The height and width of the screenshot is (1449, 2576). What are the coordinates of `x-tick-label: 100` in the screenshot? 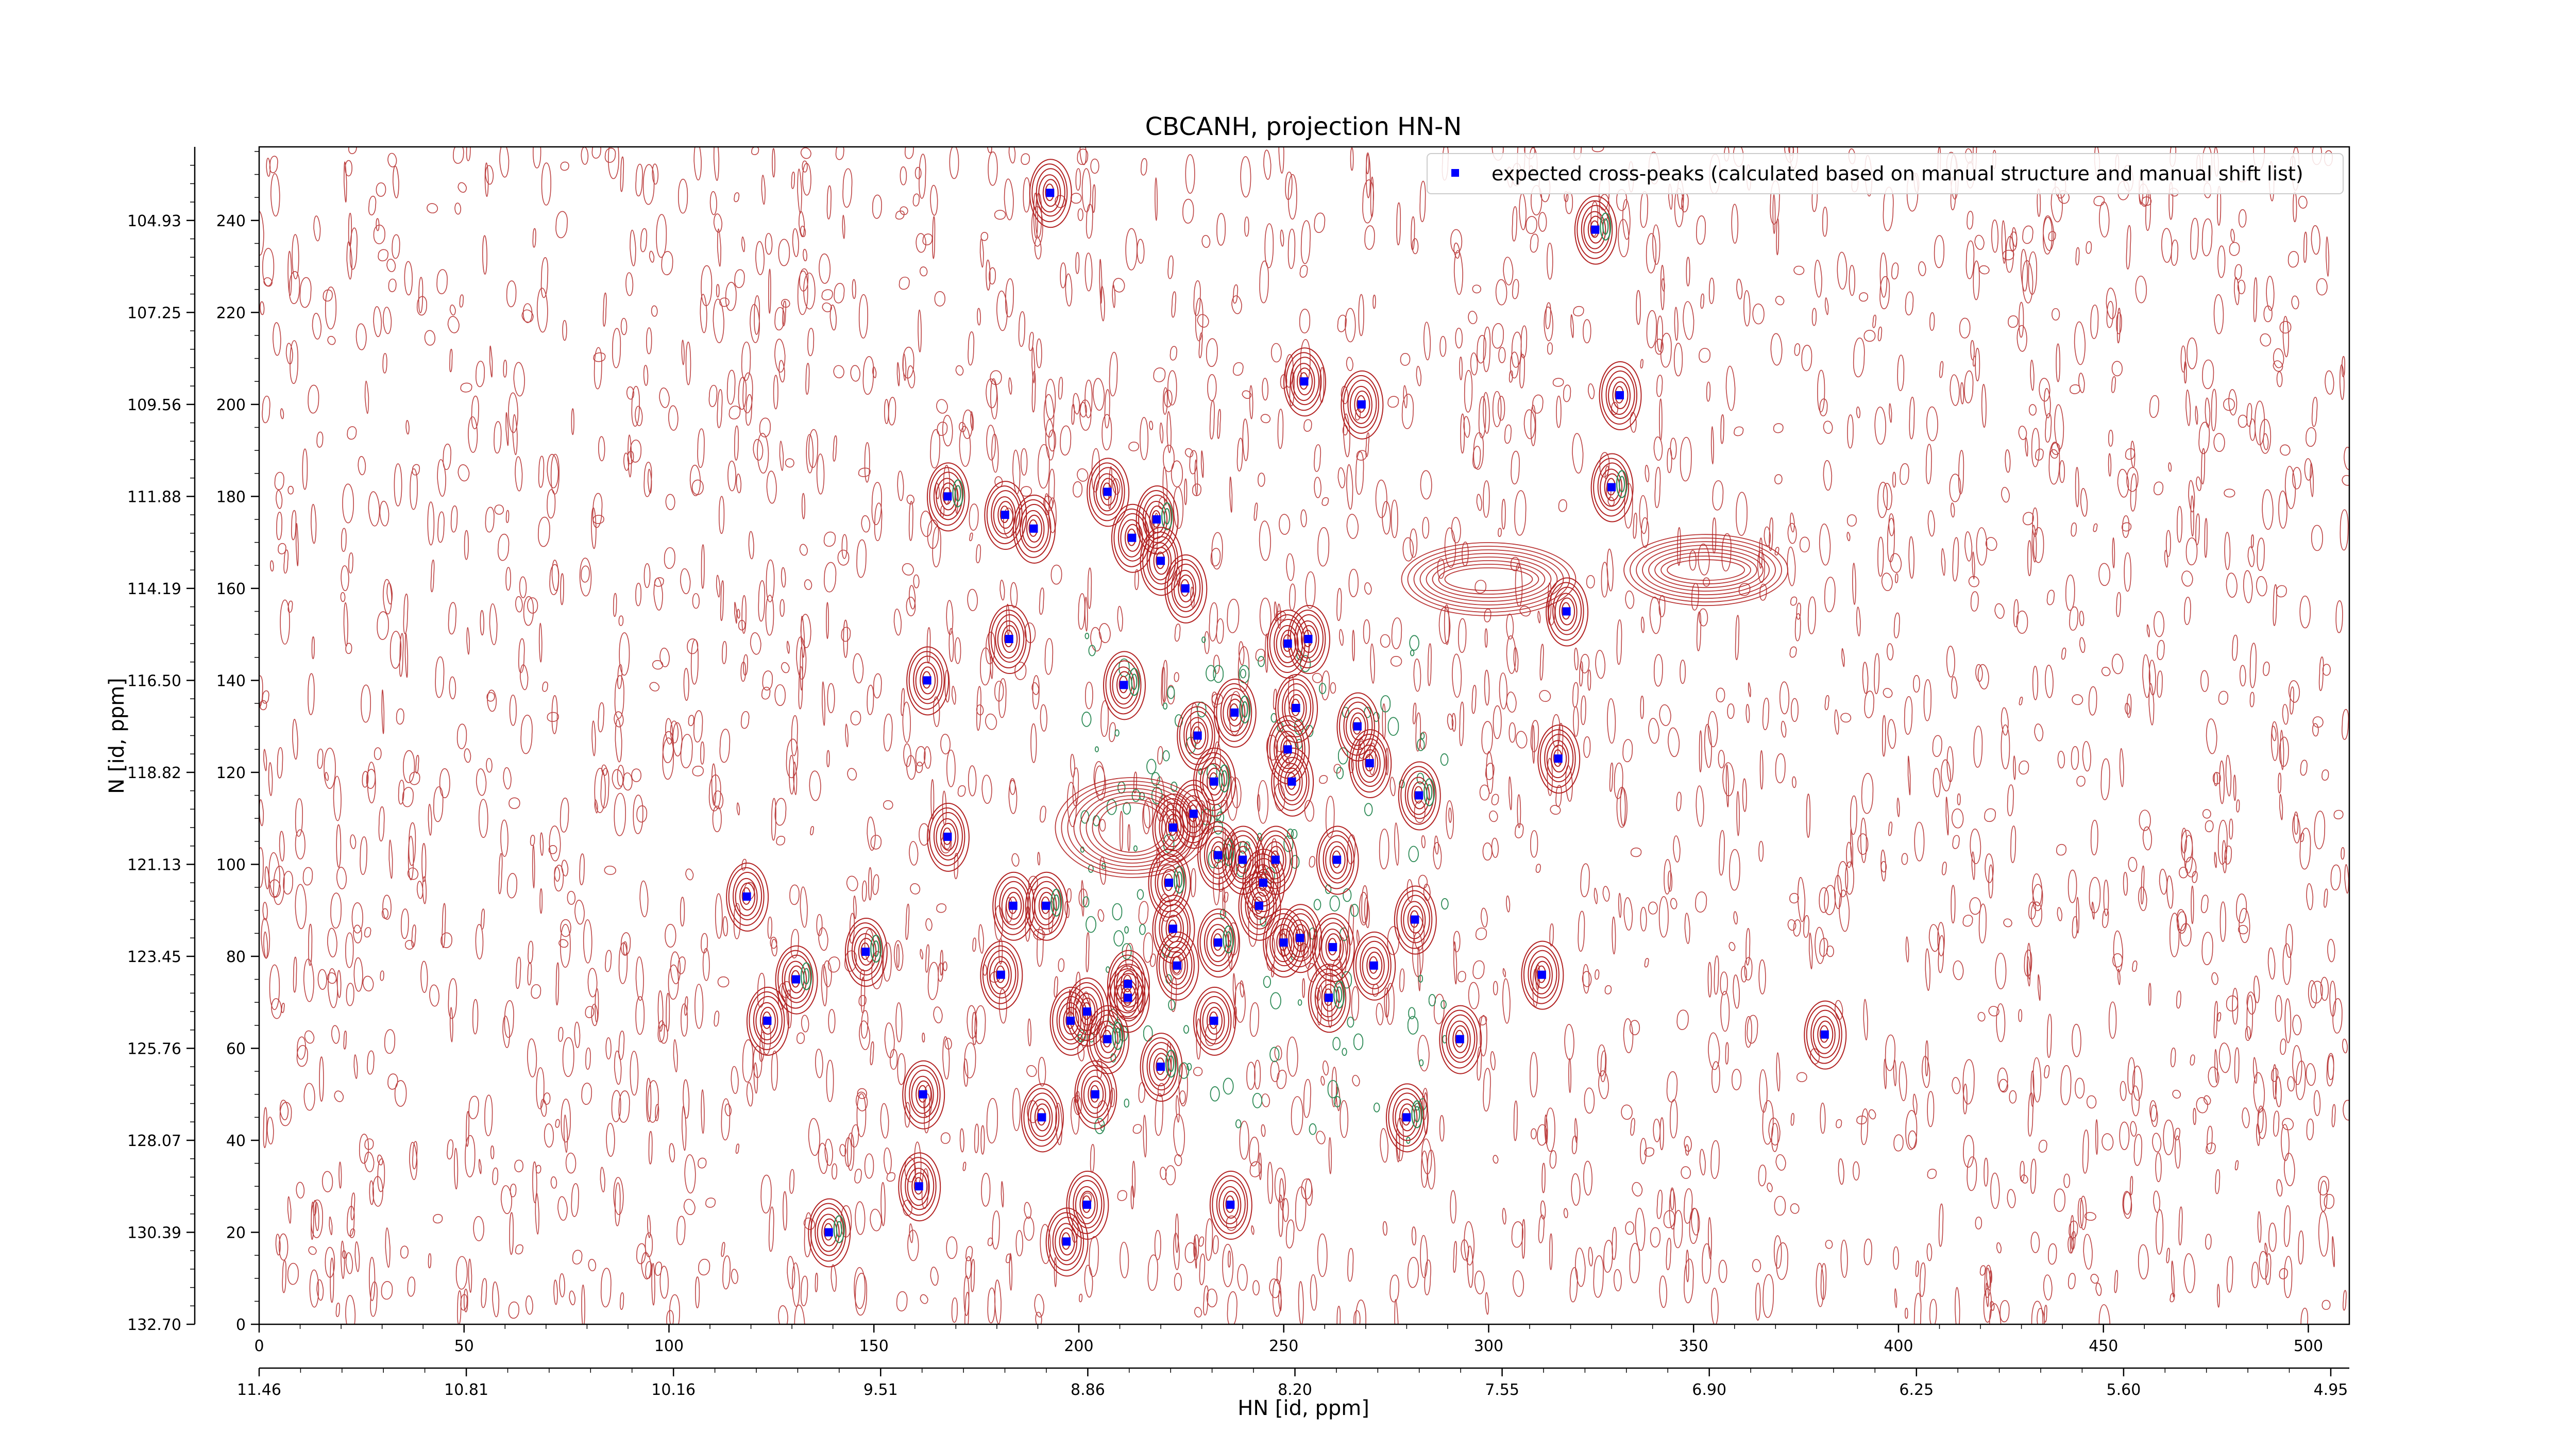 It's located at (669, 1346).